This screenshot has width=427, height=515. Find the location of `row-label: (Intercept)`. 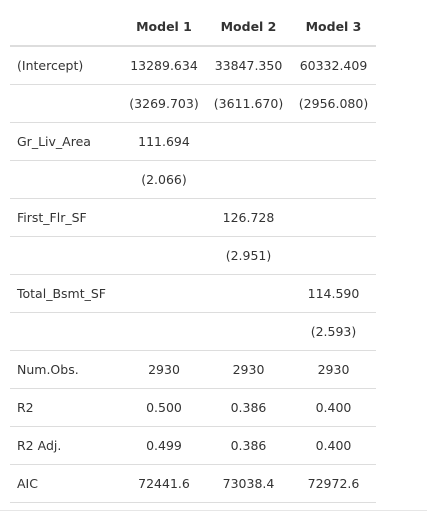

row-label: (Intercept) is located at coordinates (66, 65).